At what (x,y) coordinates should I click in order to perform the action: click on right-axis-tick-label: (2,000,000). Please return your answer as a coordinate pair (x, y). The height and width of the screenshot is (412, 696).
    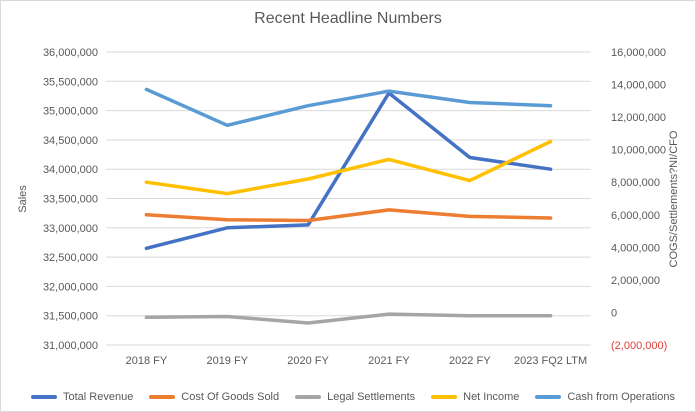
    Looking at the image, I should click on (639, 346).